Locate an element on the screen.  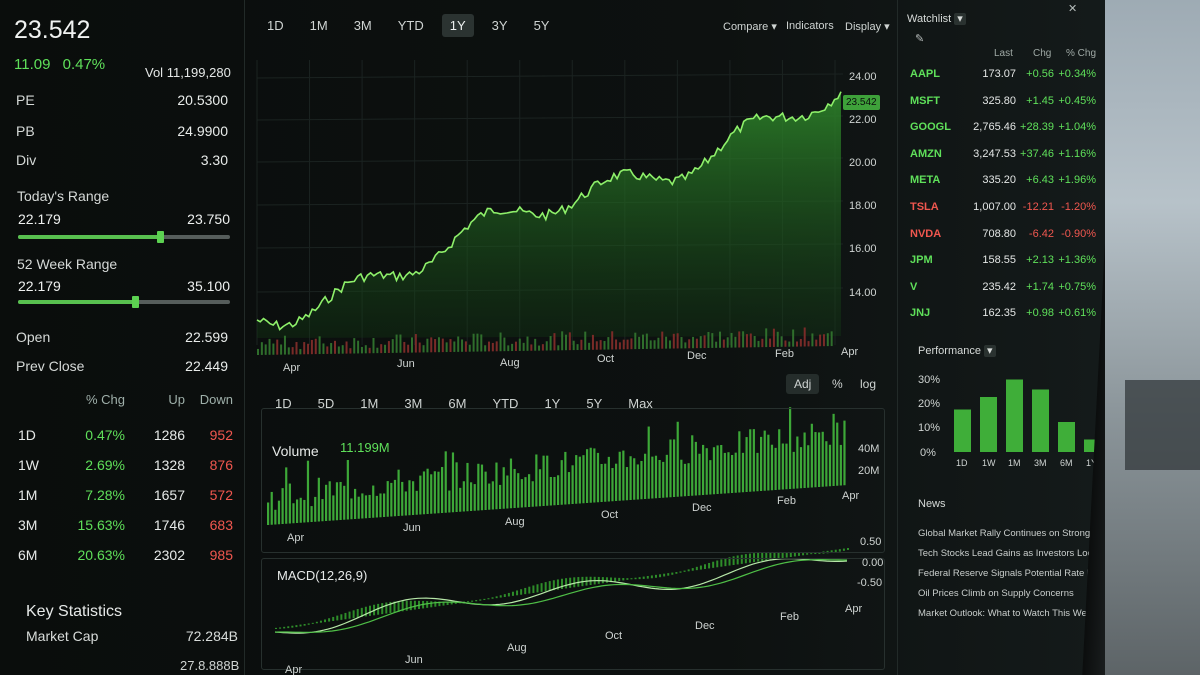
range-tab-5d: 5D is located at coordinates (326, 403).